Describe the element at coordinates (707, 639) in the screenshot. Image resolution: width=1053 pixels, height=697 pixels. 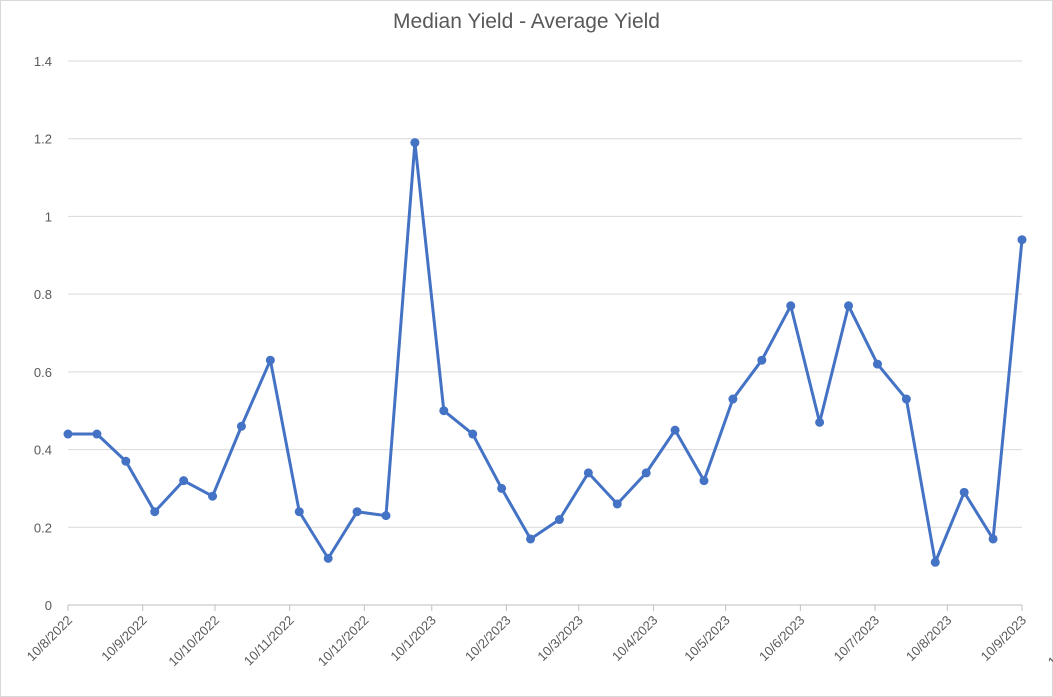
I see `x-tick-label: 10/5/2023` at that location.